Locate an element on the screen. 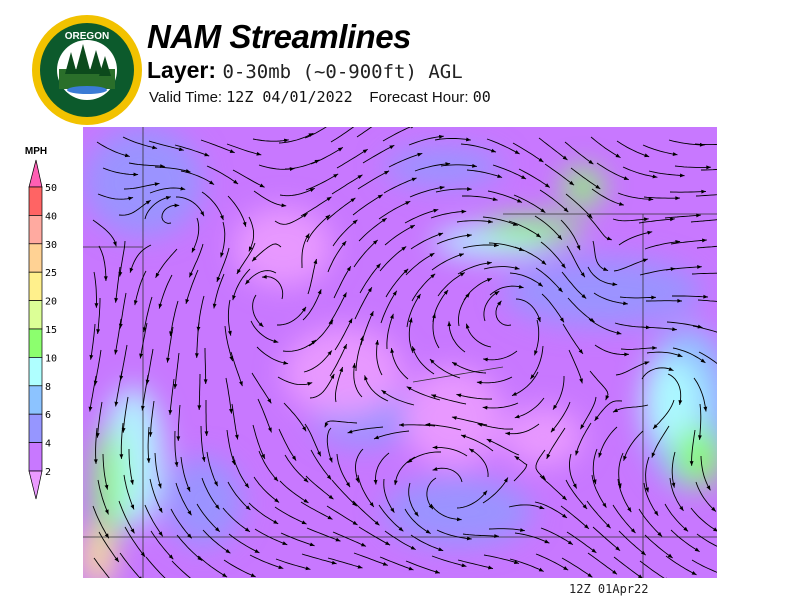  legend-top-arrow is located at coordinates (35, 173).